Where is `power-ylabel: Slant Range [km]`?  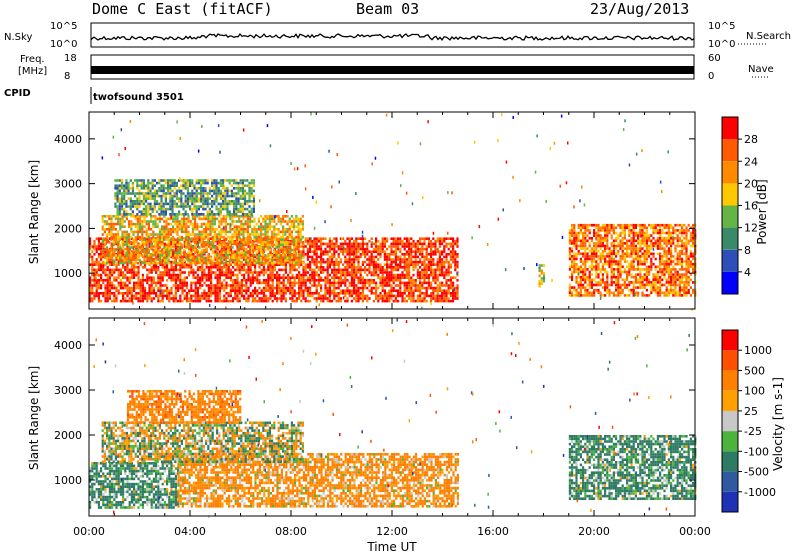 power-ylabel: Slant Range [km] is located at coordinates (34, 212).